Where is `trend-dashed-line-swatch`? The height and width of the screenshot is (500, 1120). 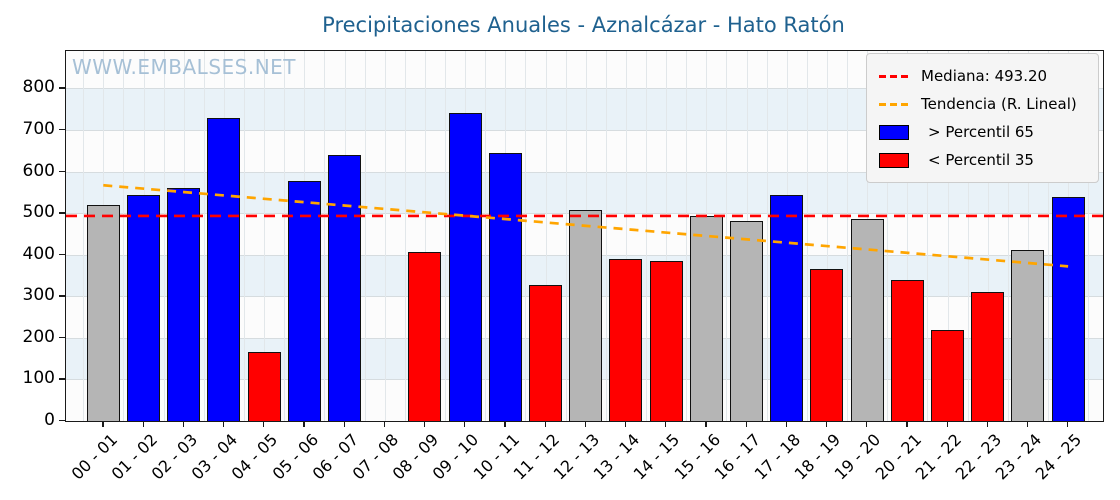
trend-dashed-line-swatch is located at coordinates (894, 104).